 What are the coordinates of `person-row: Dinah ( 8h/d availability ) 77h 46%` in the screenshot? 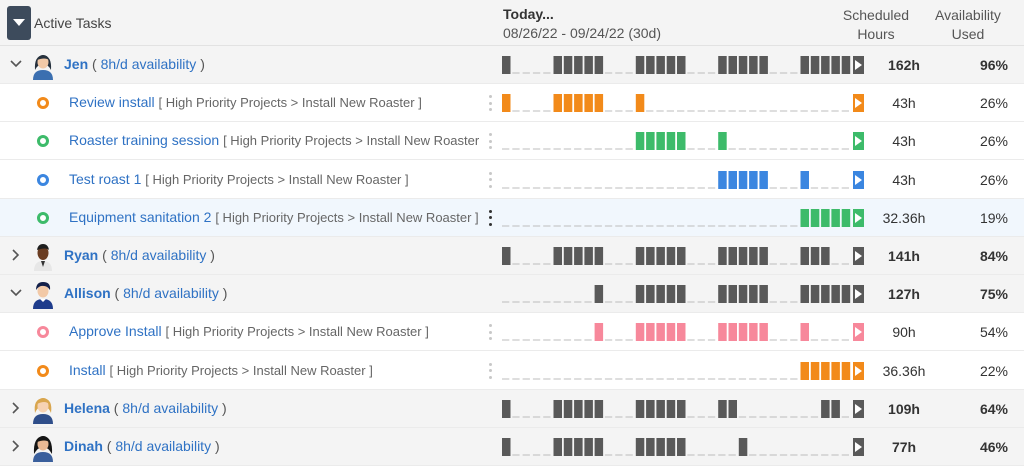 It's located at (512, 447).